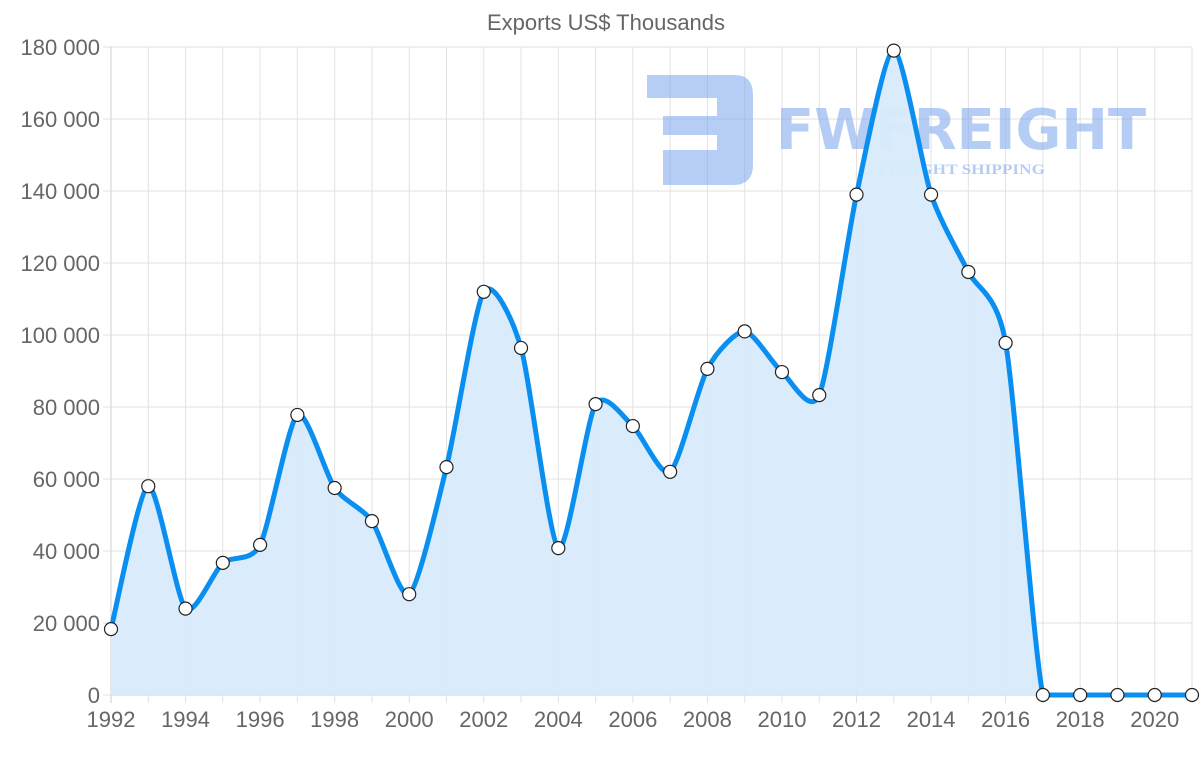  Describe the element at coordinates (66, 479) in the screenshot. I see `y-tick-label: 60 000` at that location.